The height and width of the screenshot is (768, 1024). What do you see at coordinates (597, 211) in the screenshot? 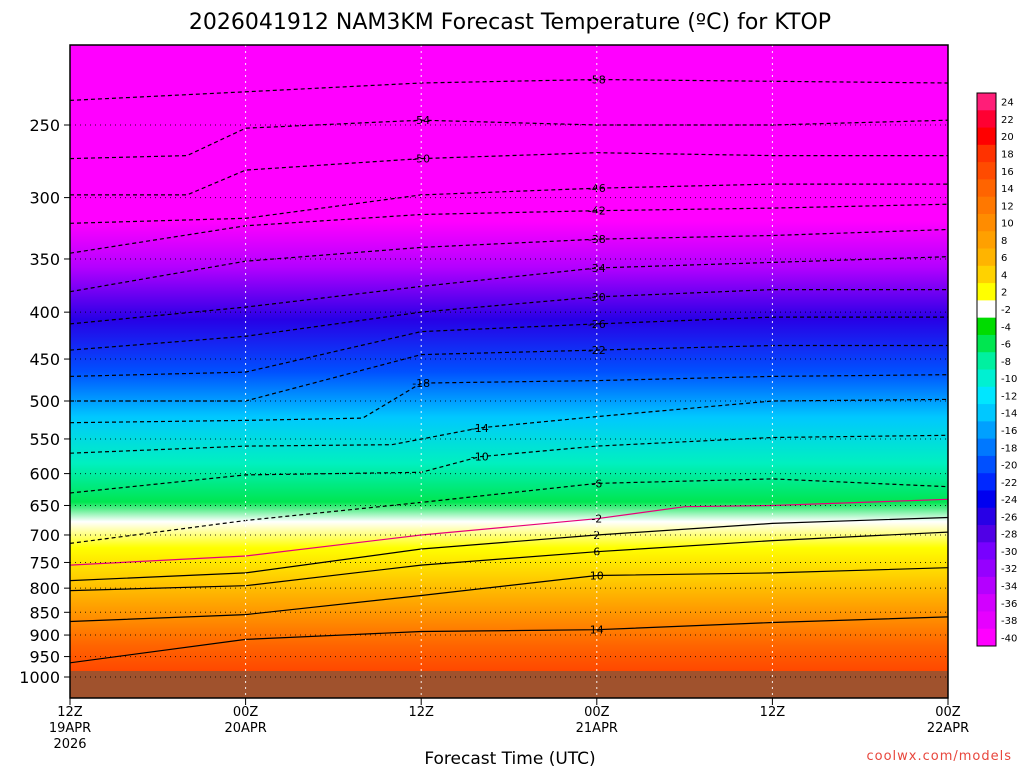
I see `contour-label: -42` at bounding box center [597, 211].